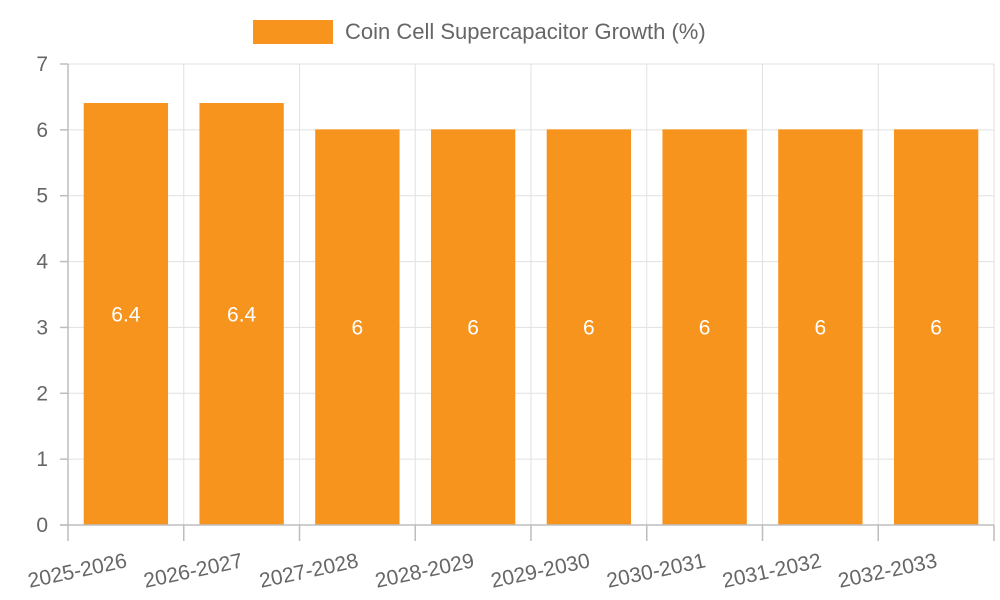 The image size is (1000, 600). Describe the element at coordinates (42, 196) in the screenshot. I see `y-tick-label: 5` at that location.